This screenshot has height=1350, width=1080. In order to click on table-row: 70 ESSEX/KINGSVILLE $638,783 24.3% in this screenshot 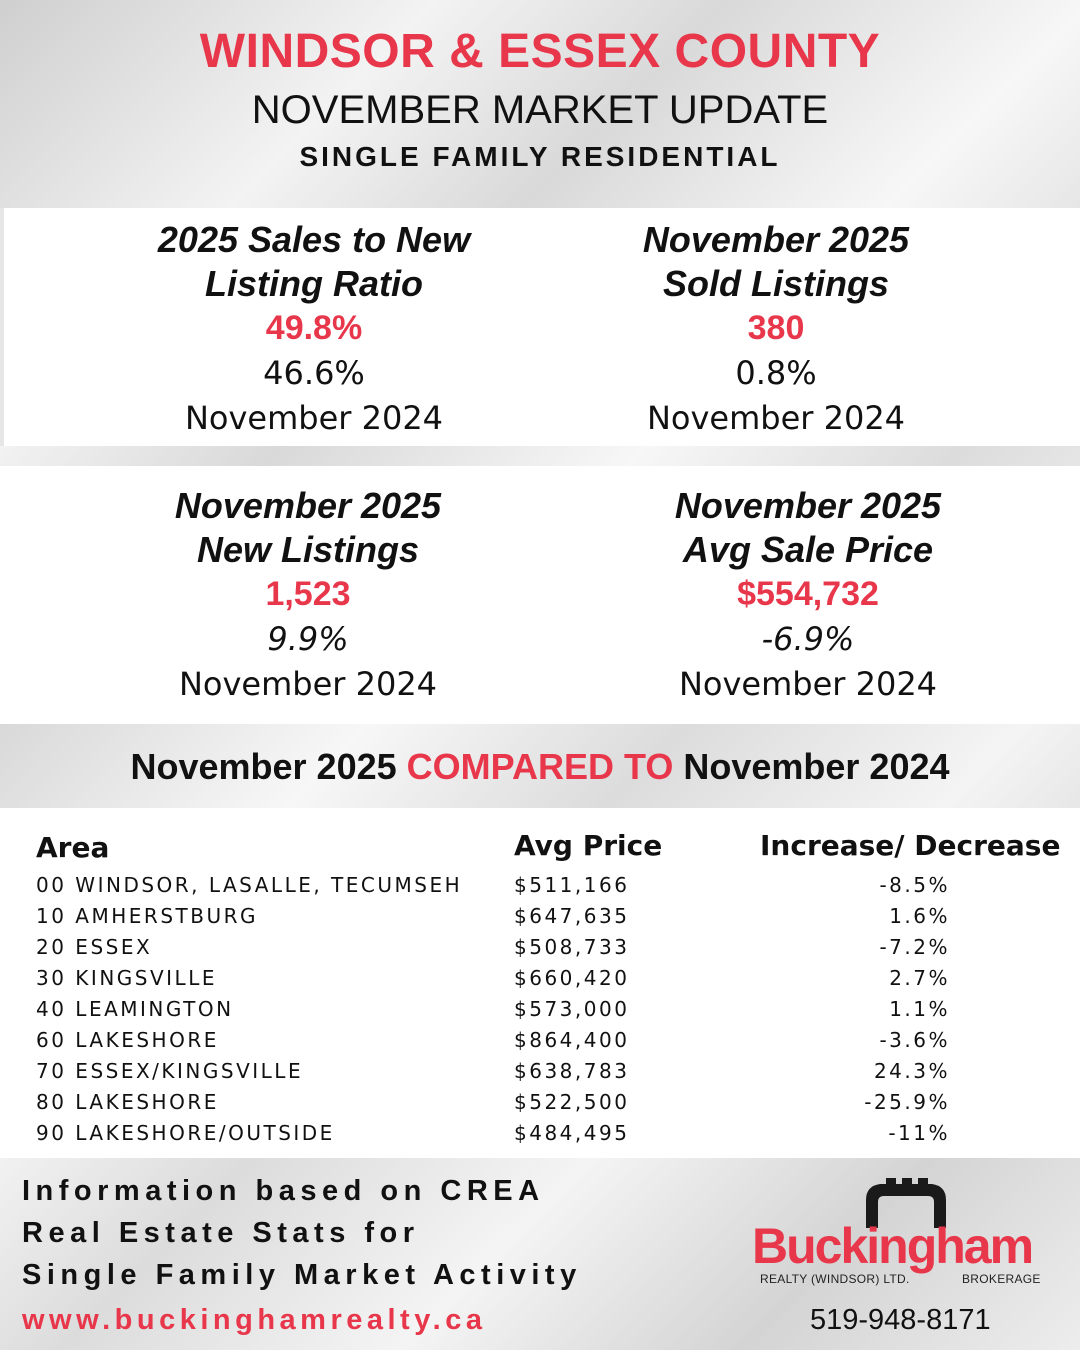, I will do `click(540, 1071)`.